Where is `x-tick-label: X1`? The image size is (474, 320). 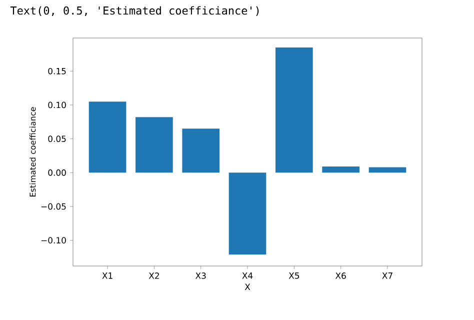 x-tick-label: X1 is located at coordinates (107, 275).